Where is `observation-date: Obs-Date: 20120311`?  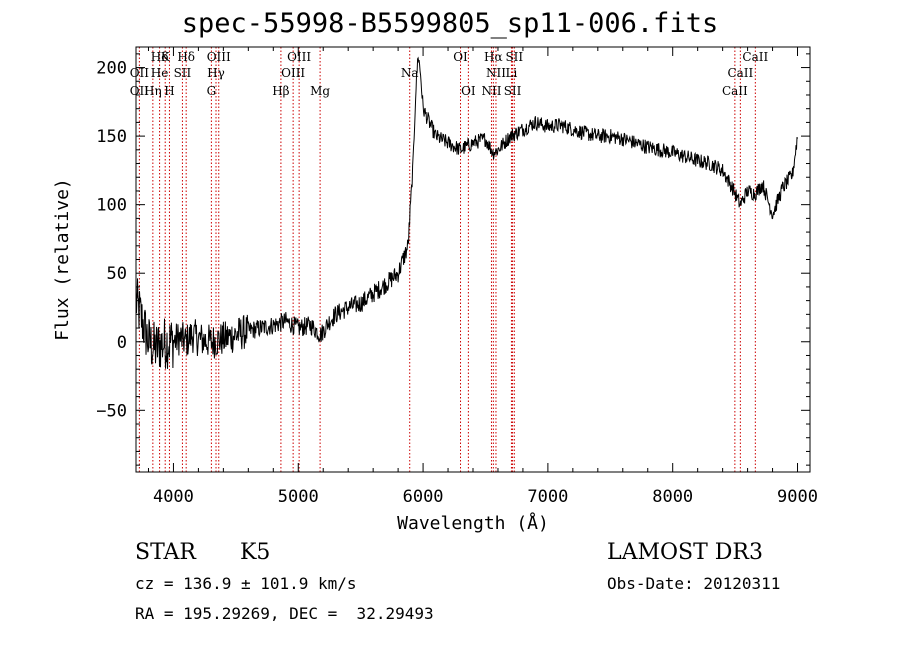
observation-date: Obs-Date: 20120311 is located at coordinates (694, 583).